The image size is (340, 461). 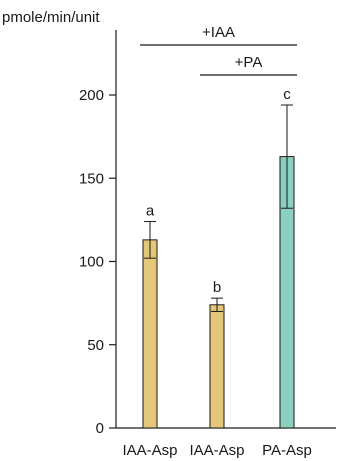 I want to click on y-axis-ticks: 0 50 100 150 200, so click(x=97, y=262).